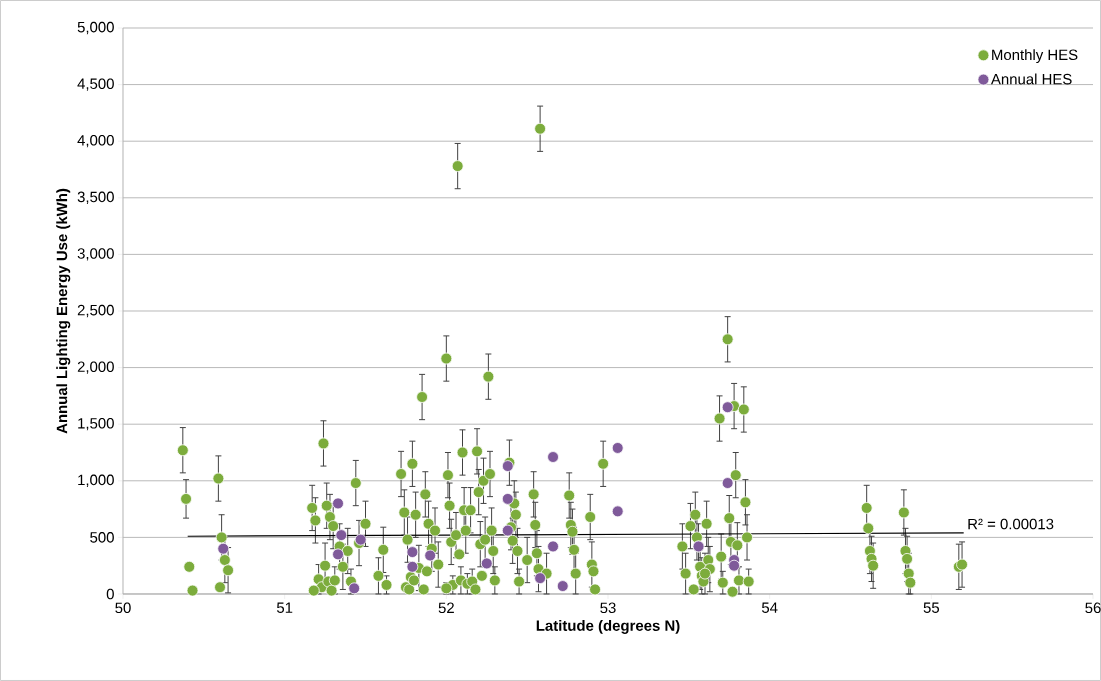 This screenshot has width=1101, height=681. Describe the element at coordinates (769, 607) in the screenshot. I see `x-tick-label: 54` at that location.